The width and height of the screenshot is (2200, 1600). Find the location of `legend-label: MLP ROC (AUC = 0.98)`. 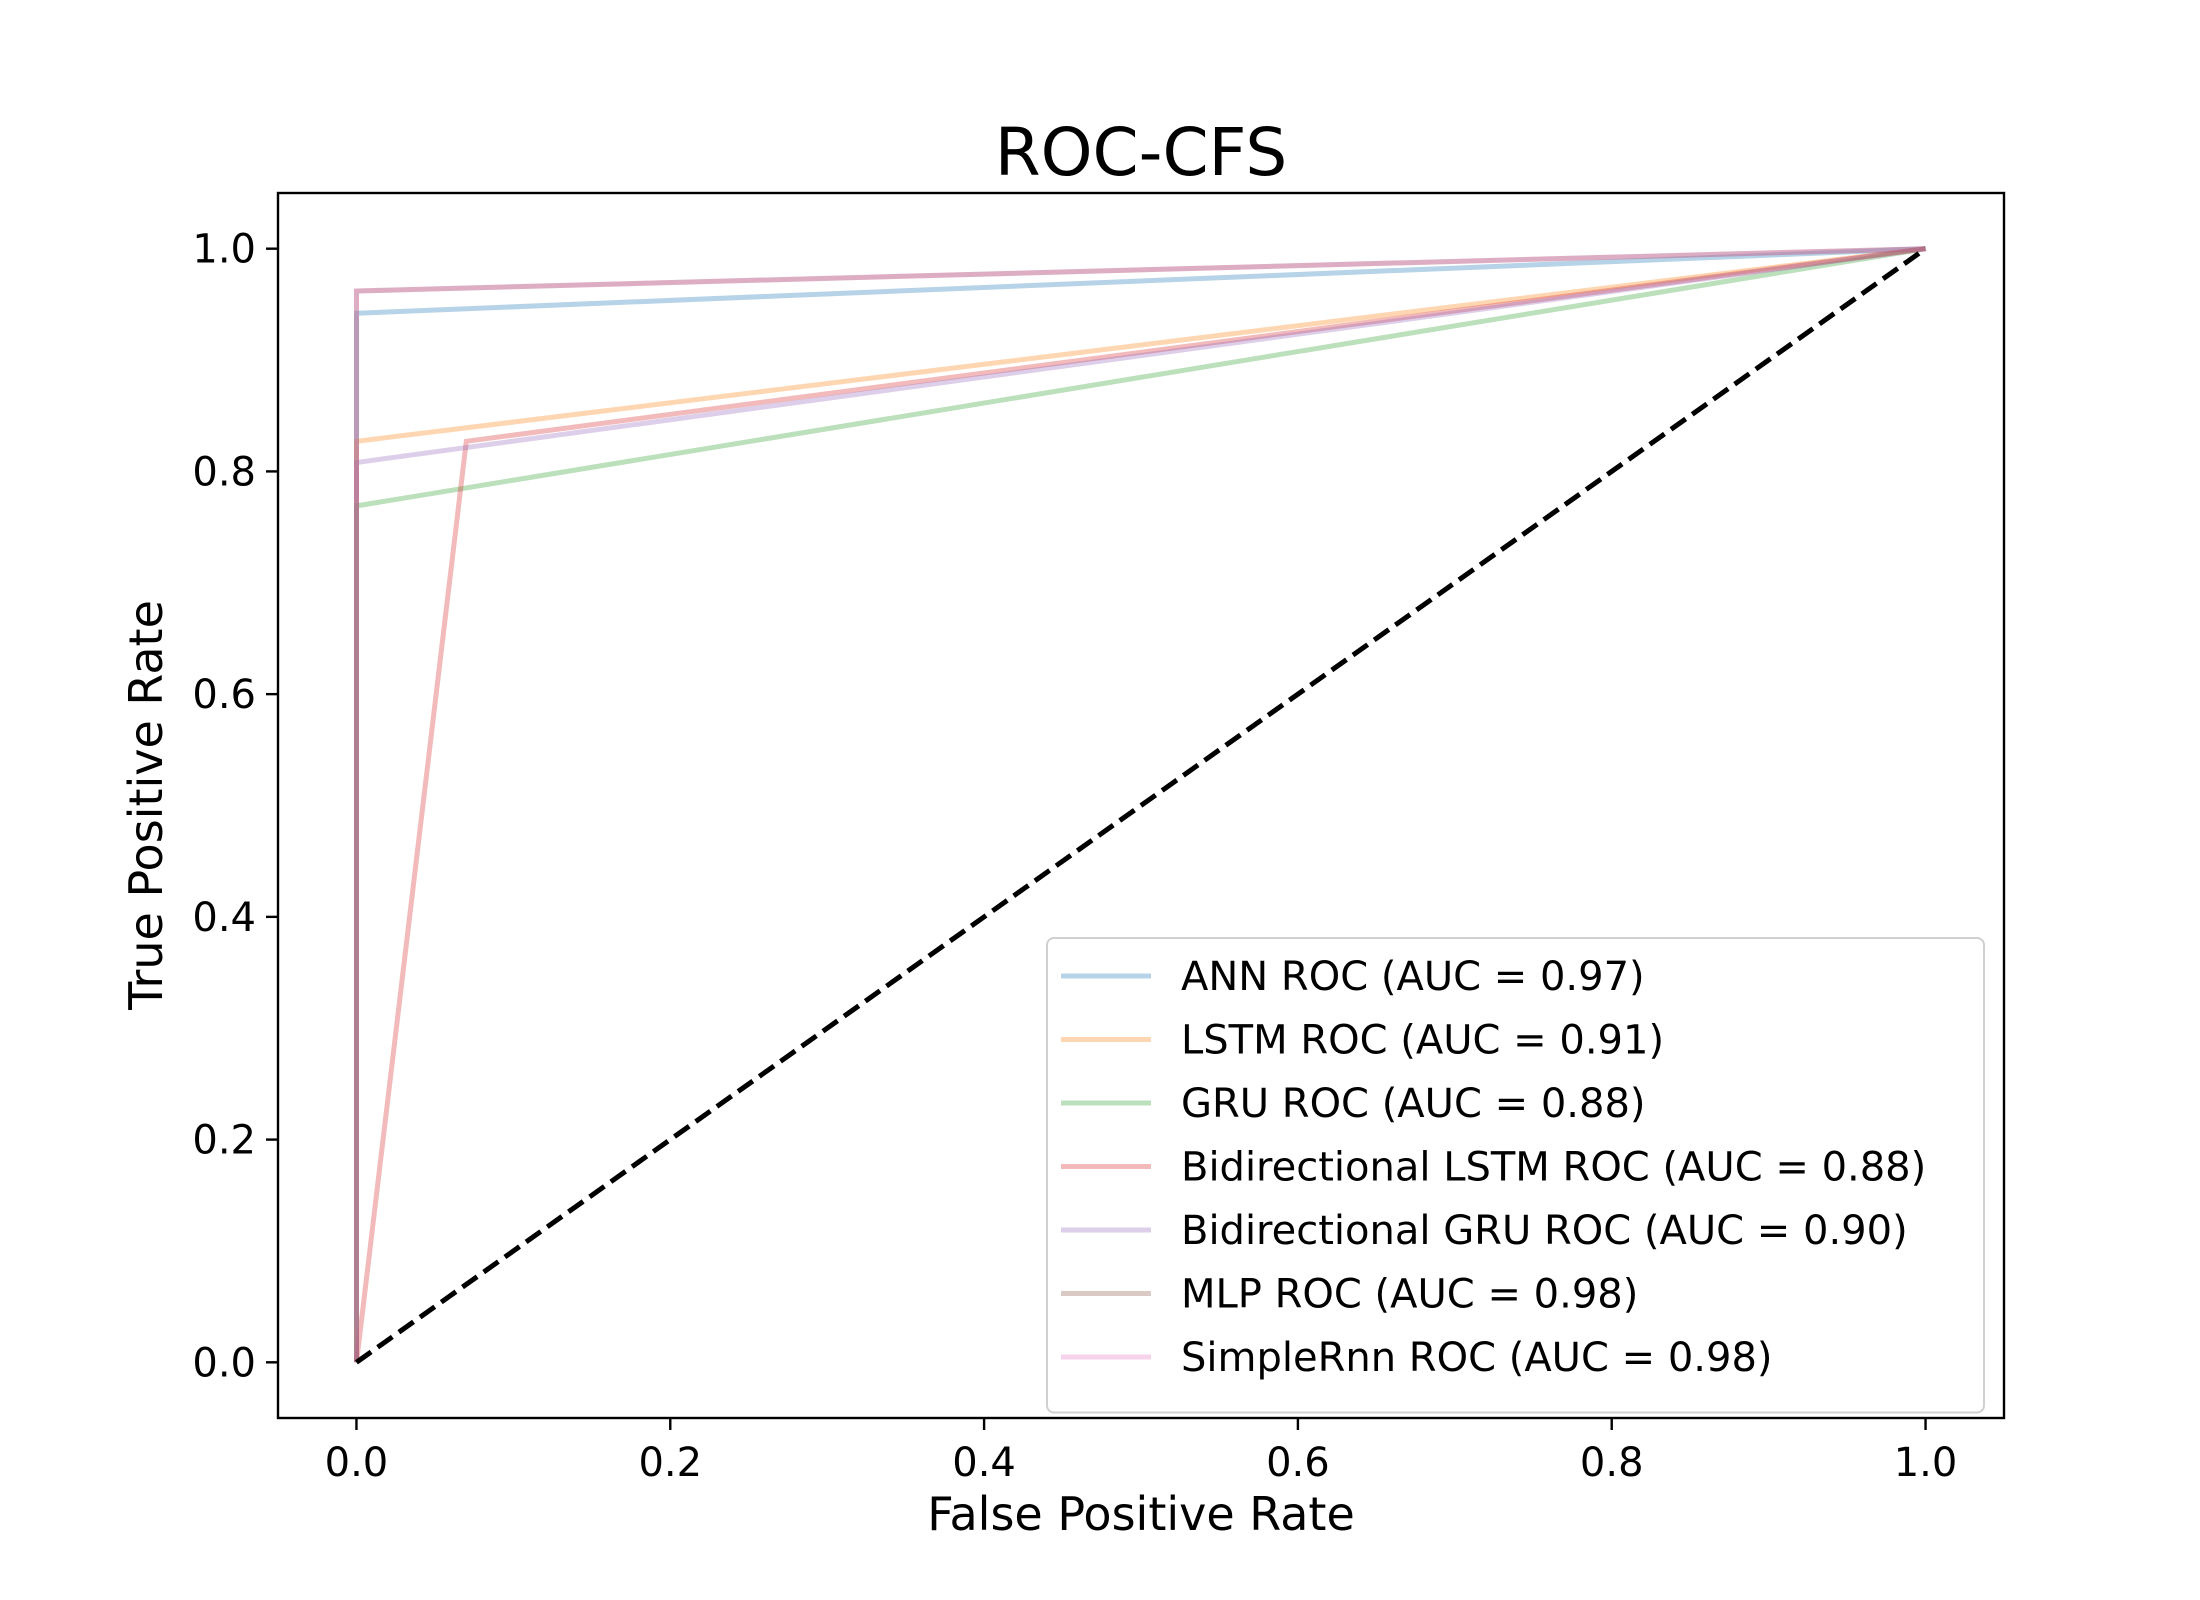

legend-label: MLP ROC (AUC = 0.98) is located at coordinates (1409, 1295).